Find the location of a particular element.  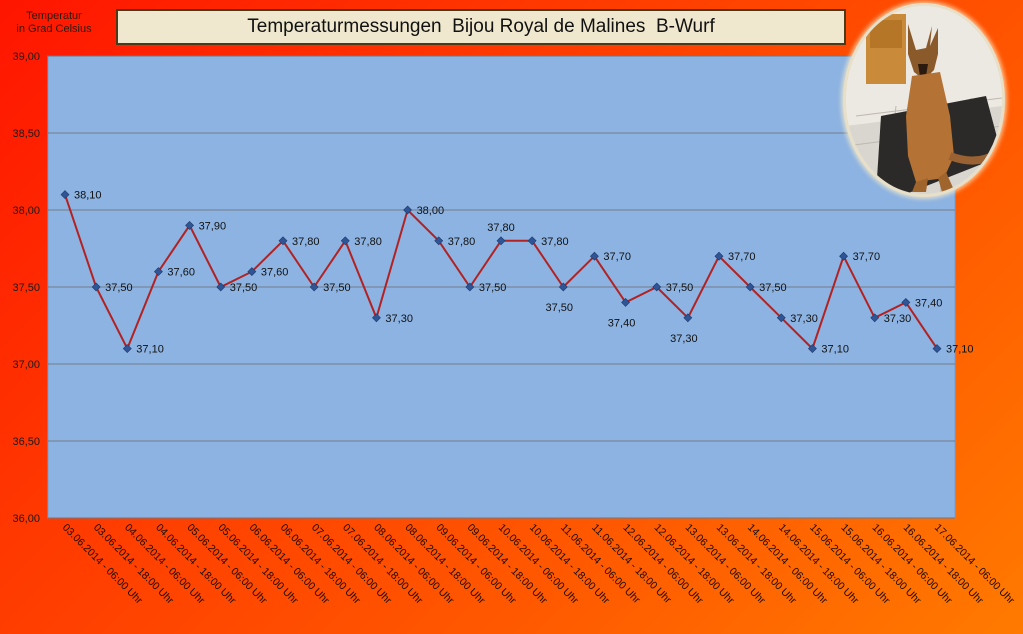

y-tick-label: 37,50 is located at coordinates (26, 288).